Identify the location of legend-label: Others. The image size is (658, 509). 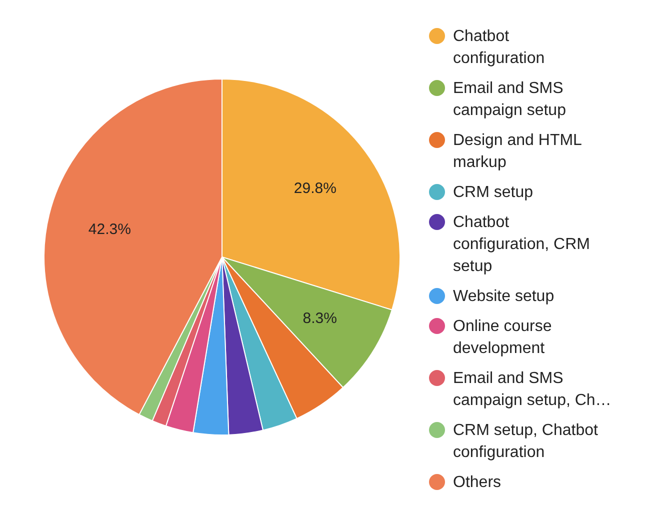
(477, 482).